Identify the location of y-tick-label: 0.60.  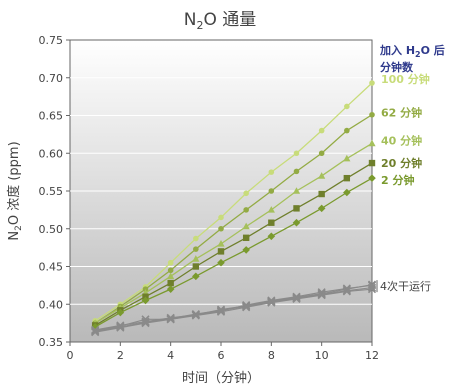
(51, 153).